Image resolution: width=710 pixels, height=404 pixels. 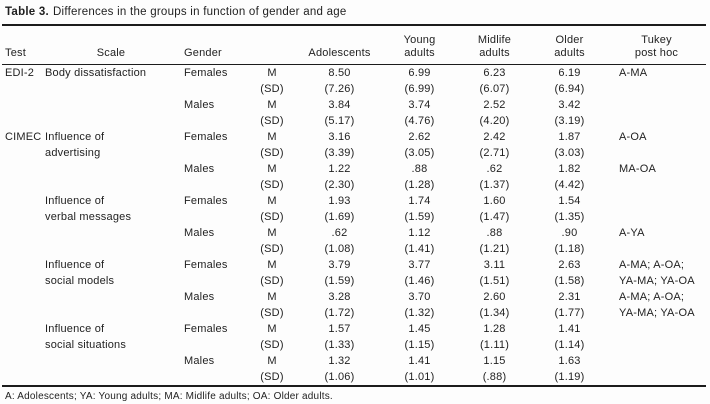 I want to click on cell-oa: (1.35), so click(x=569, y=217).